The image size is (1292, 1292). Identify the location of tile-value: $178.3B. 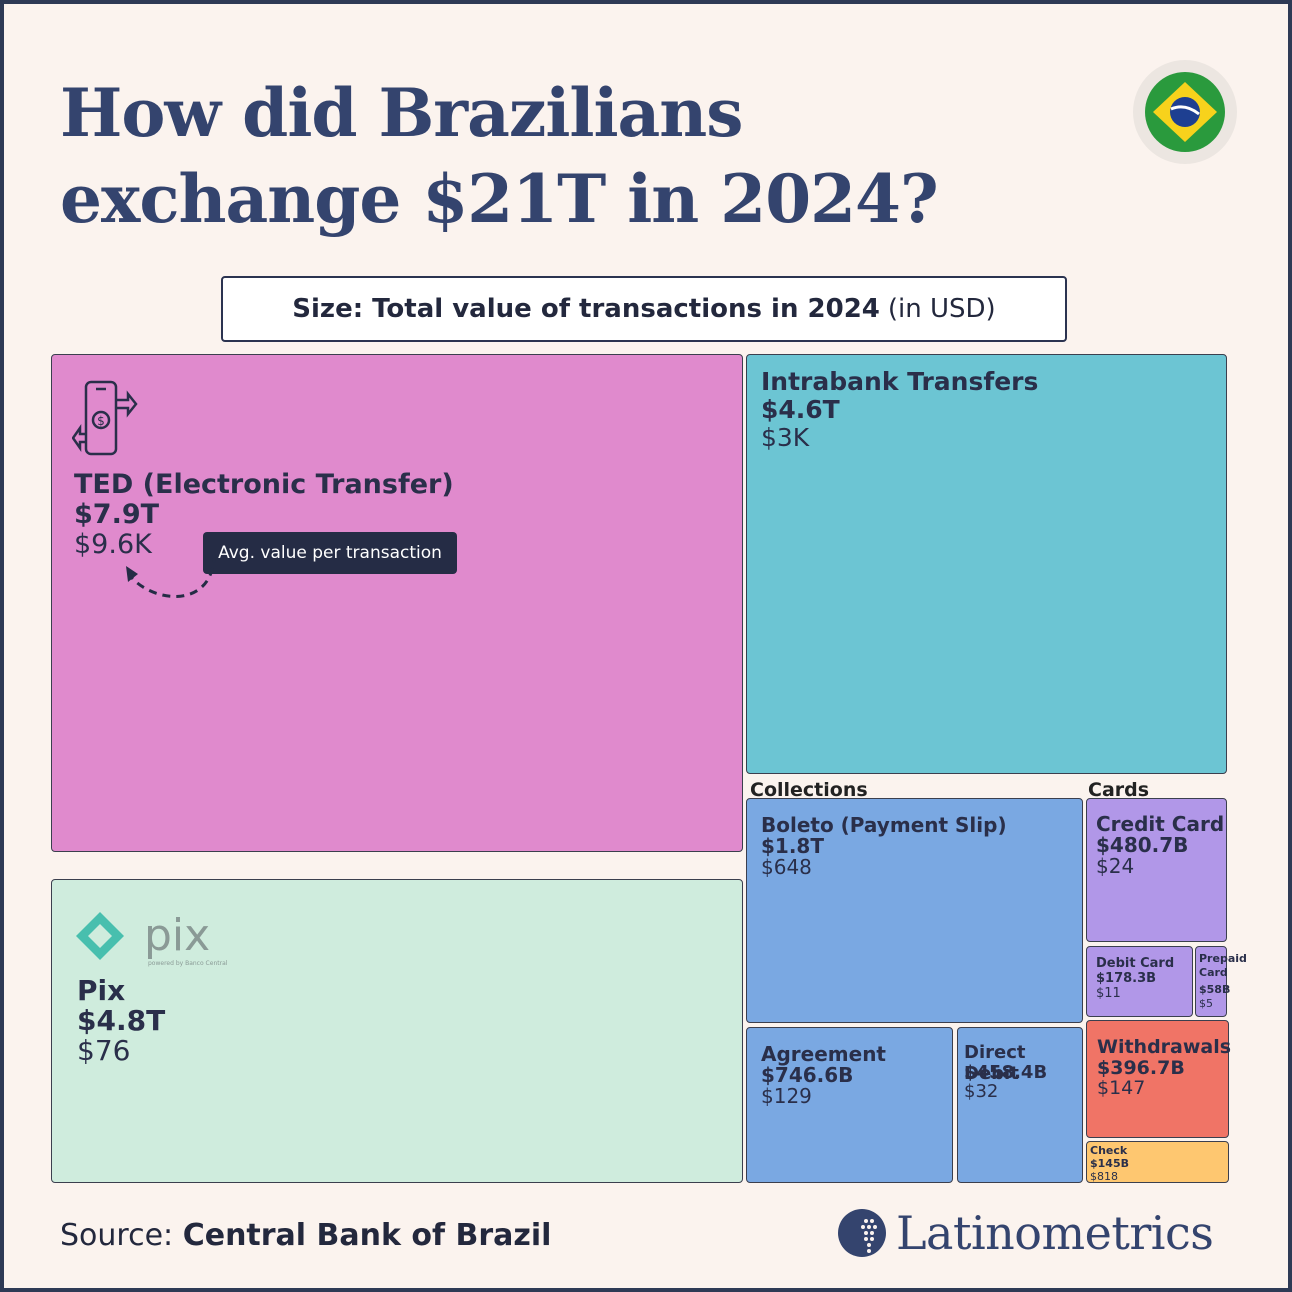
(1126, 978).